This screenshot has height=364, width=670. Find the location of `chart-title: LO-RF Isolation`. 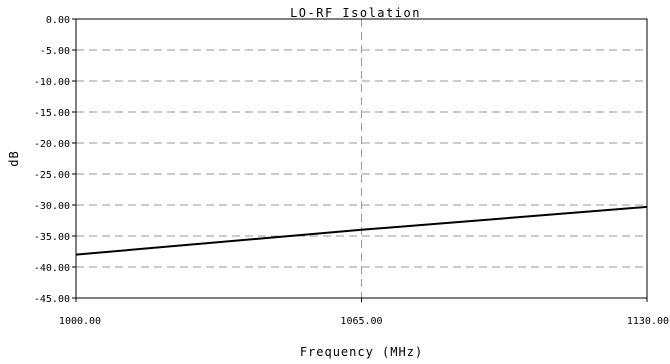

chart-title: LO-RF Isolation is located at coordinates (355, 13).